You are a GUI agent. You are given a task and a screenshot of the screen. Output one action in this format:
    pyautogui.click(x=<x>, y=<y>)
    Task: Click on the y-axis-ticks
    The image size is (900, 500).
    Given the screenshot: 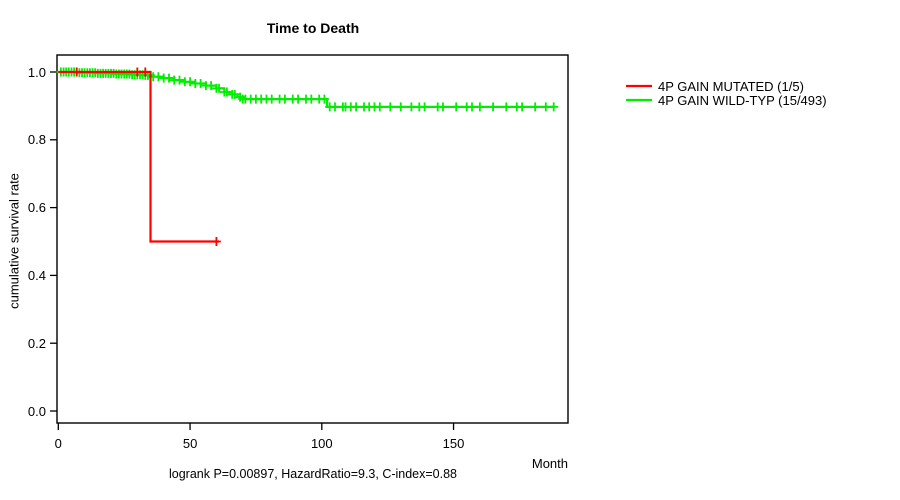 What is the action you would take?
    pyautogui.click(x=53, y=241)
    